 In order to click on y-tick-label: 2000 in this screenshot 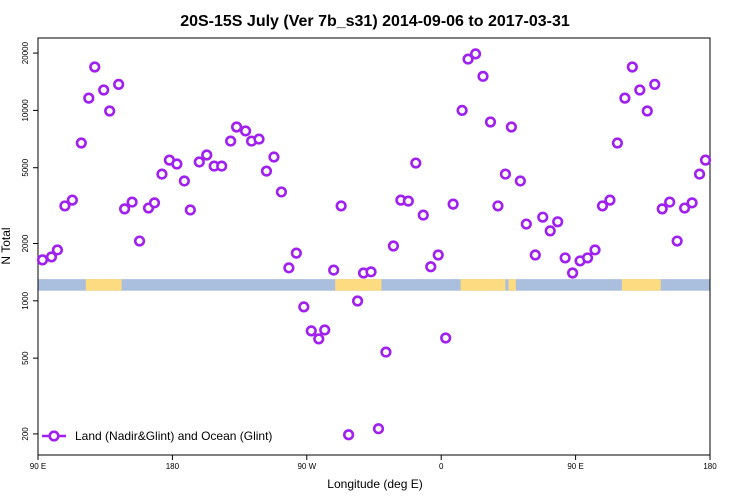, I will do `click(25, 243)`.